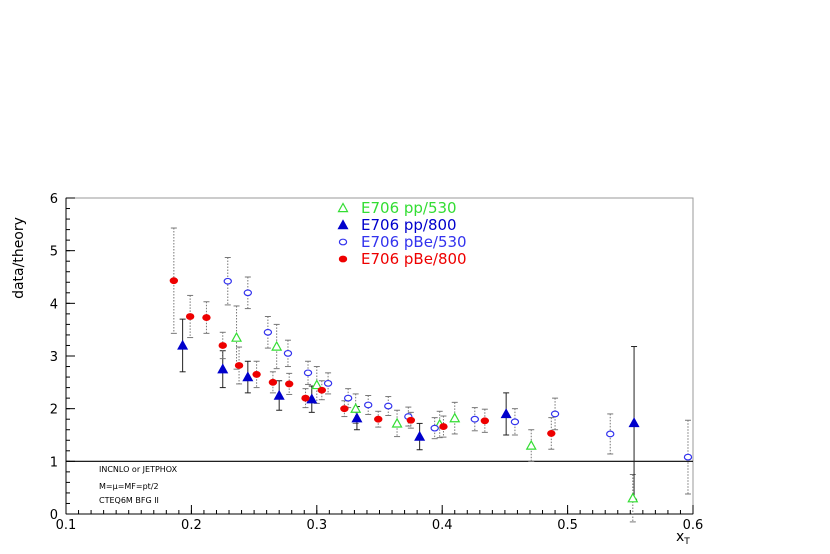 The width and height of the screenshot is (830, 554). Describe the element at coordinates (567, 525) in the screenshot. I see `x-tick-label: 0.5` at that location.